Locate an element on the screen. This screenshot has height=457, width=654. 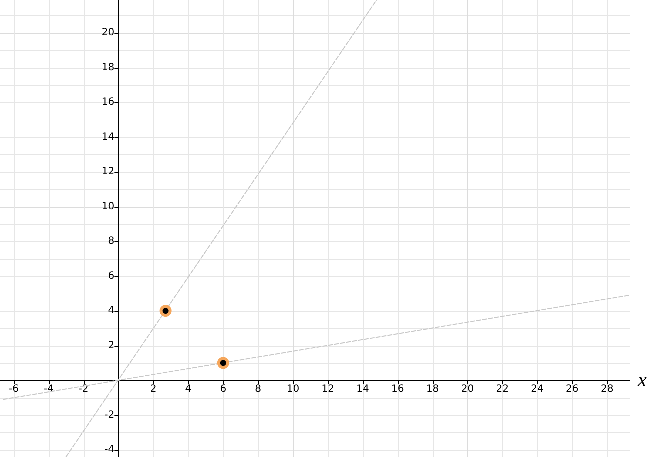
x-tick-label: 10 is located at coordinates (293, 390).